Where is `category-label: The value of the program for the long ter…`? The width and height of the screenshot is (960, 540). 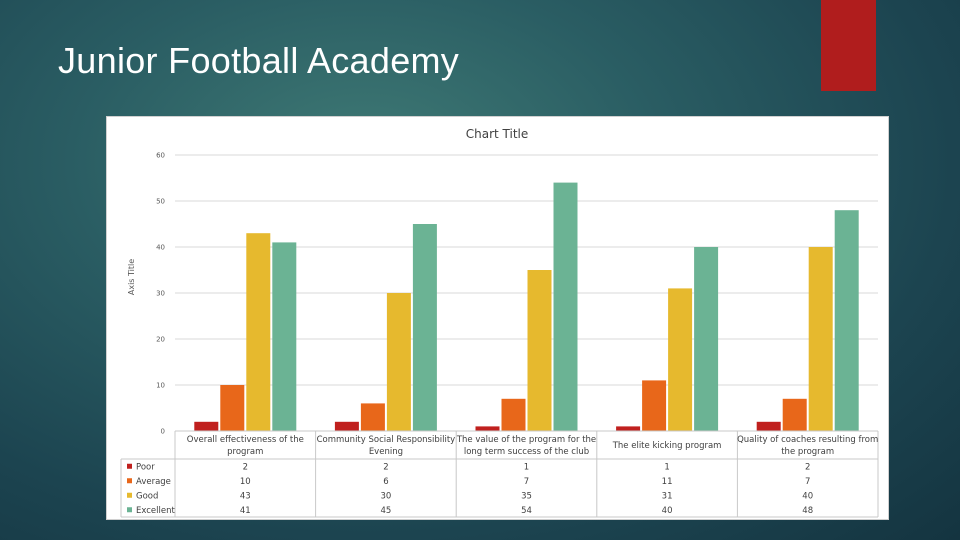
category-label: The value of the program for the long ter… is located at coordinates (526, 446).